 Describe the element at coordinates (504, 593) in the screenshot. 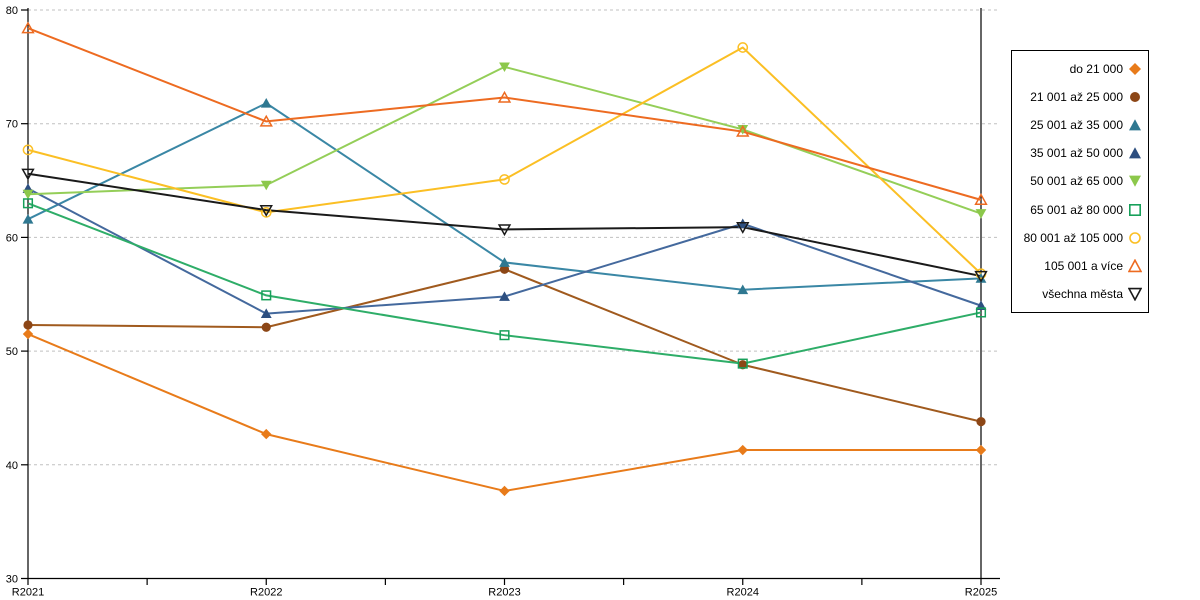

I see `x-axis-label: R2023` at that location.